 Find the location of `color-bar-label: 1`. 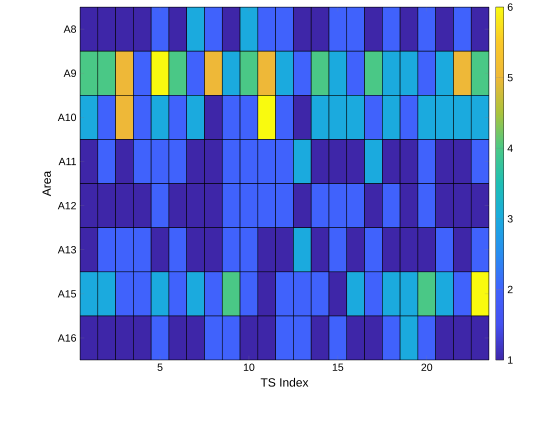

color-bar-label: 1 is located at coordinates (510, 360).